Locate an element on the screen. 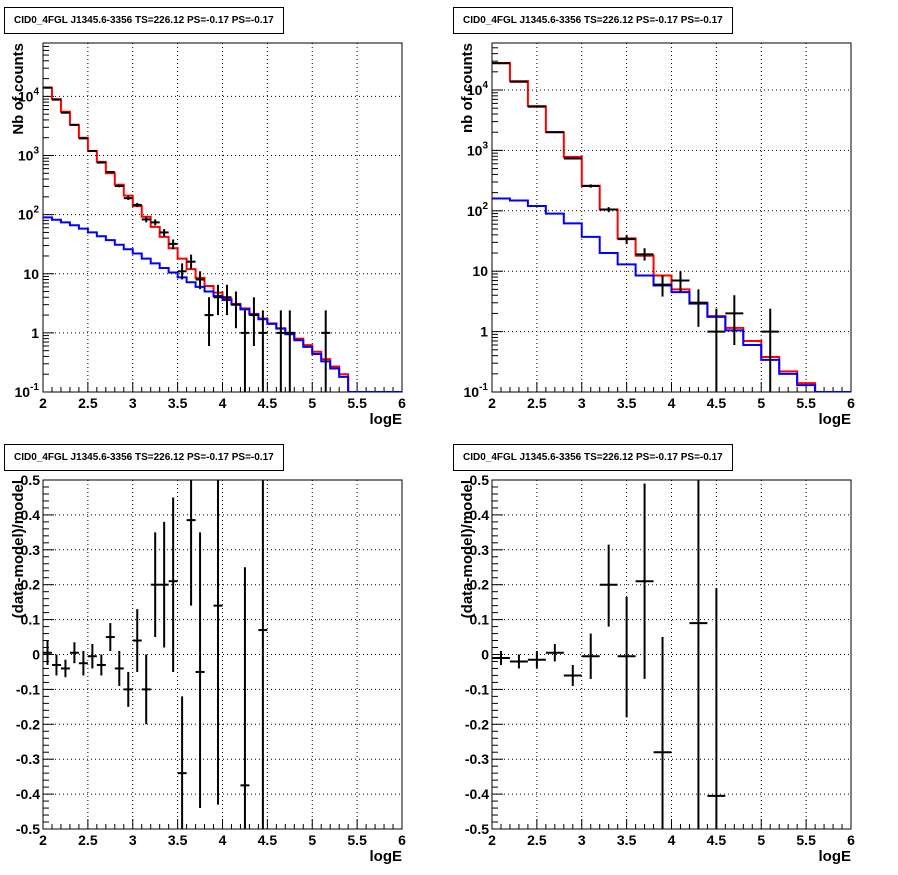  y-tick-exponent: 4 is located at coordinates (485, 85).